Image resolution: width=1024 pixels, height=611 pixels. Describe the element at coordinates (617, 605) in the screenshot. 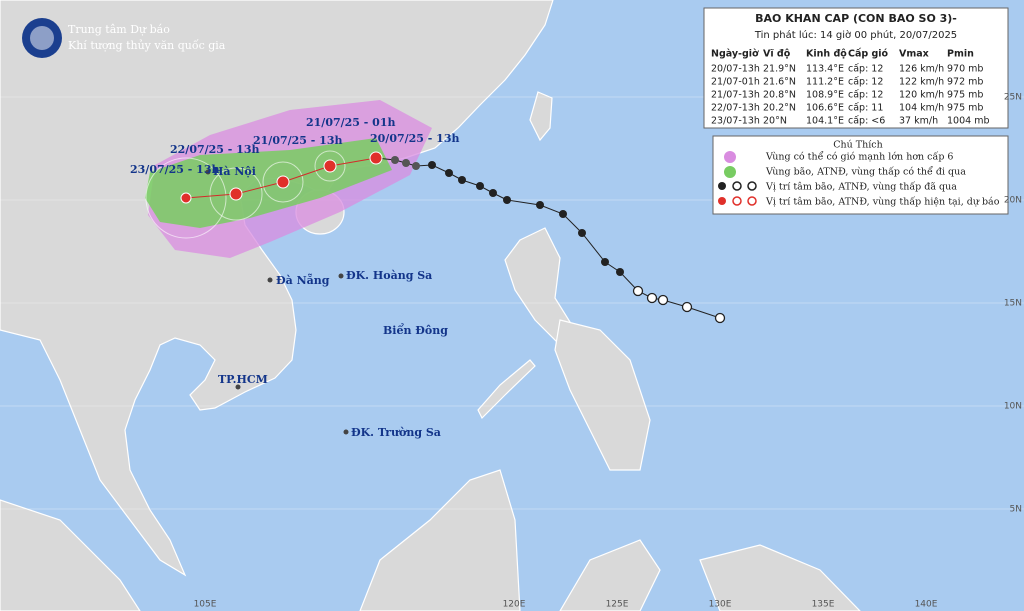

I see `longitude-label: 125E` at that location.